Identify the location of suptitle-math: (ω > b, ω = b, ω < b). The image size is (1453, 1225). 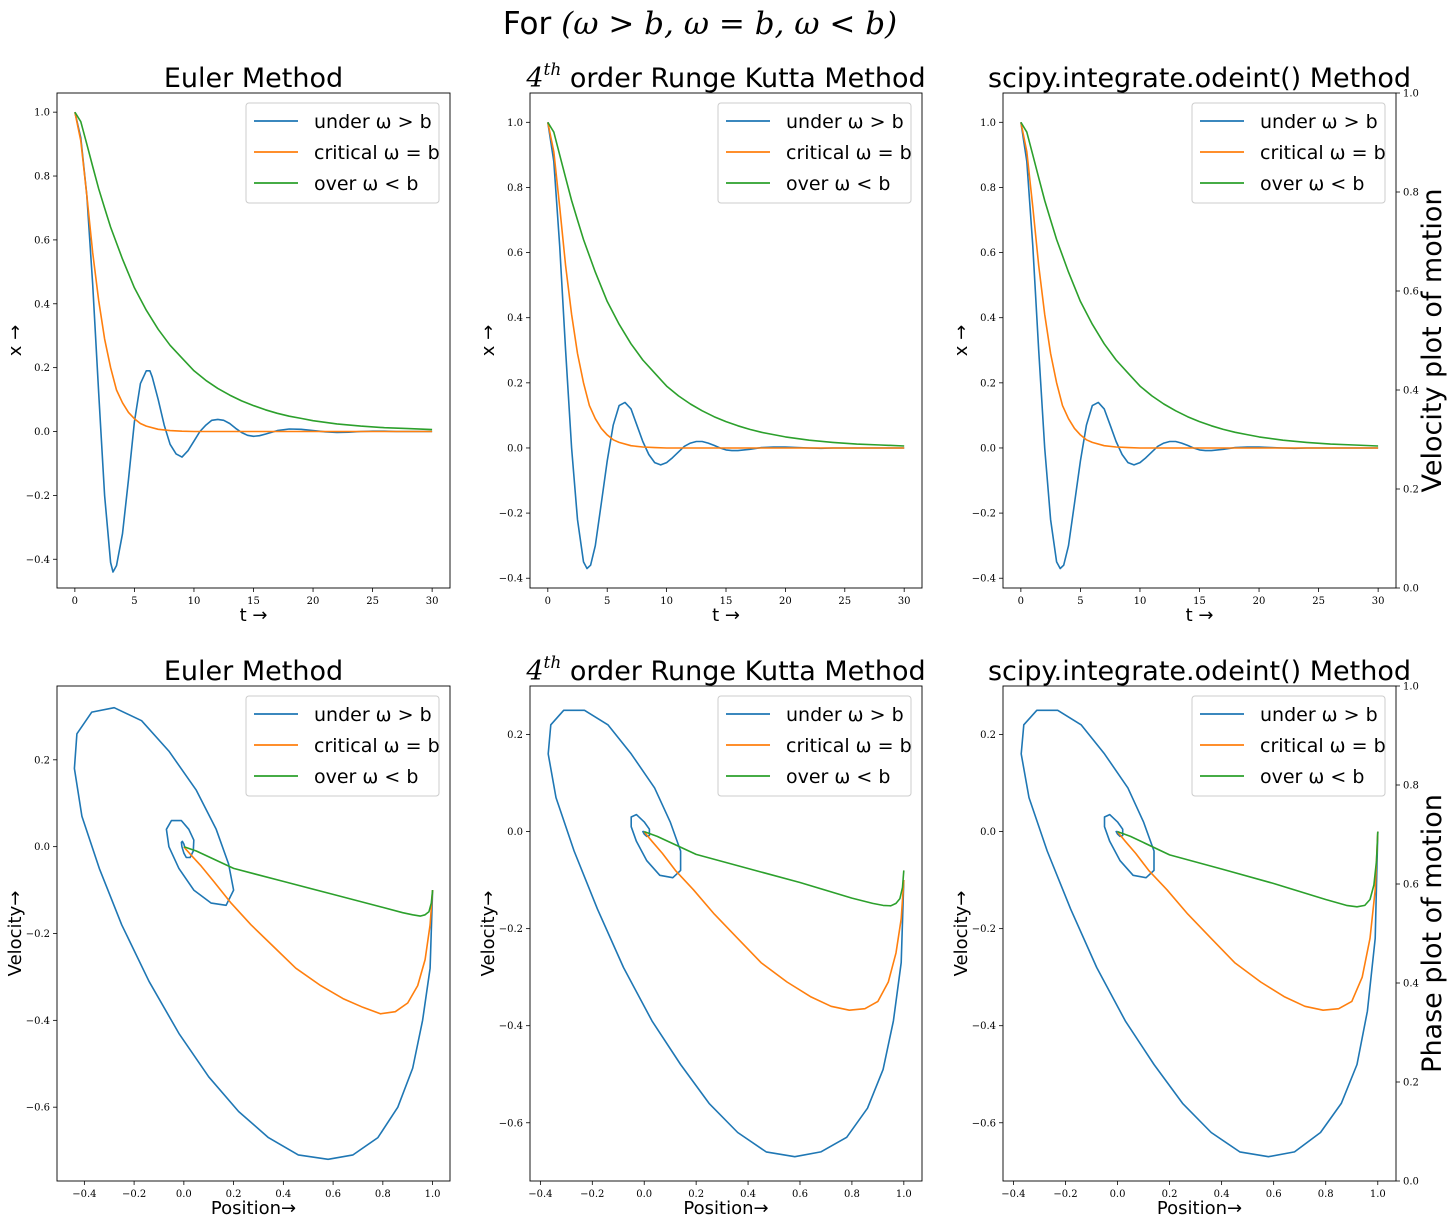
(729, 24).